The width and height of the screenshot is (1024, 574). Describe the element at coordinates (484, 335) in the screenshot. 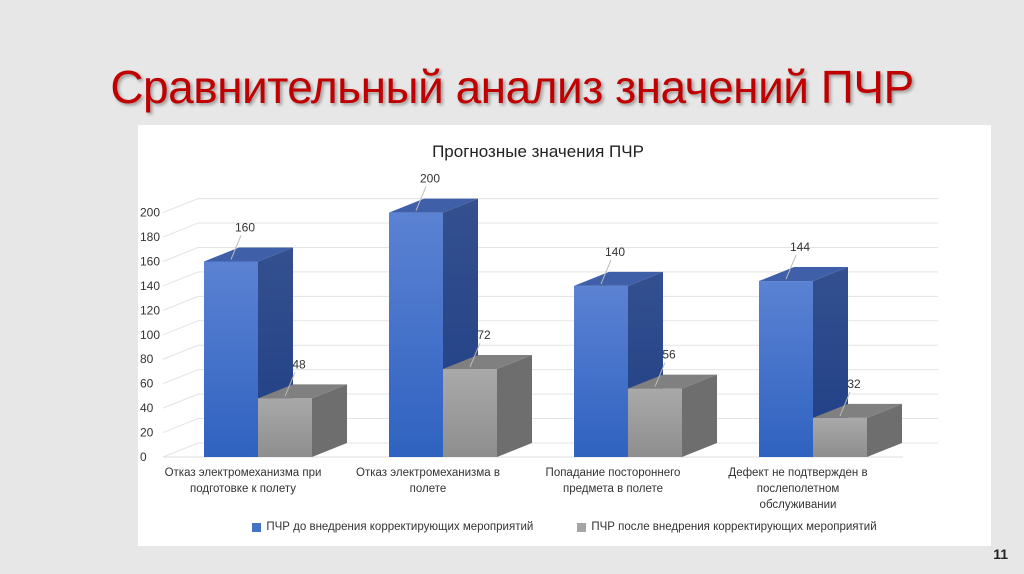

I see `svg-text: 72` at that location.